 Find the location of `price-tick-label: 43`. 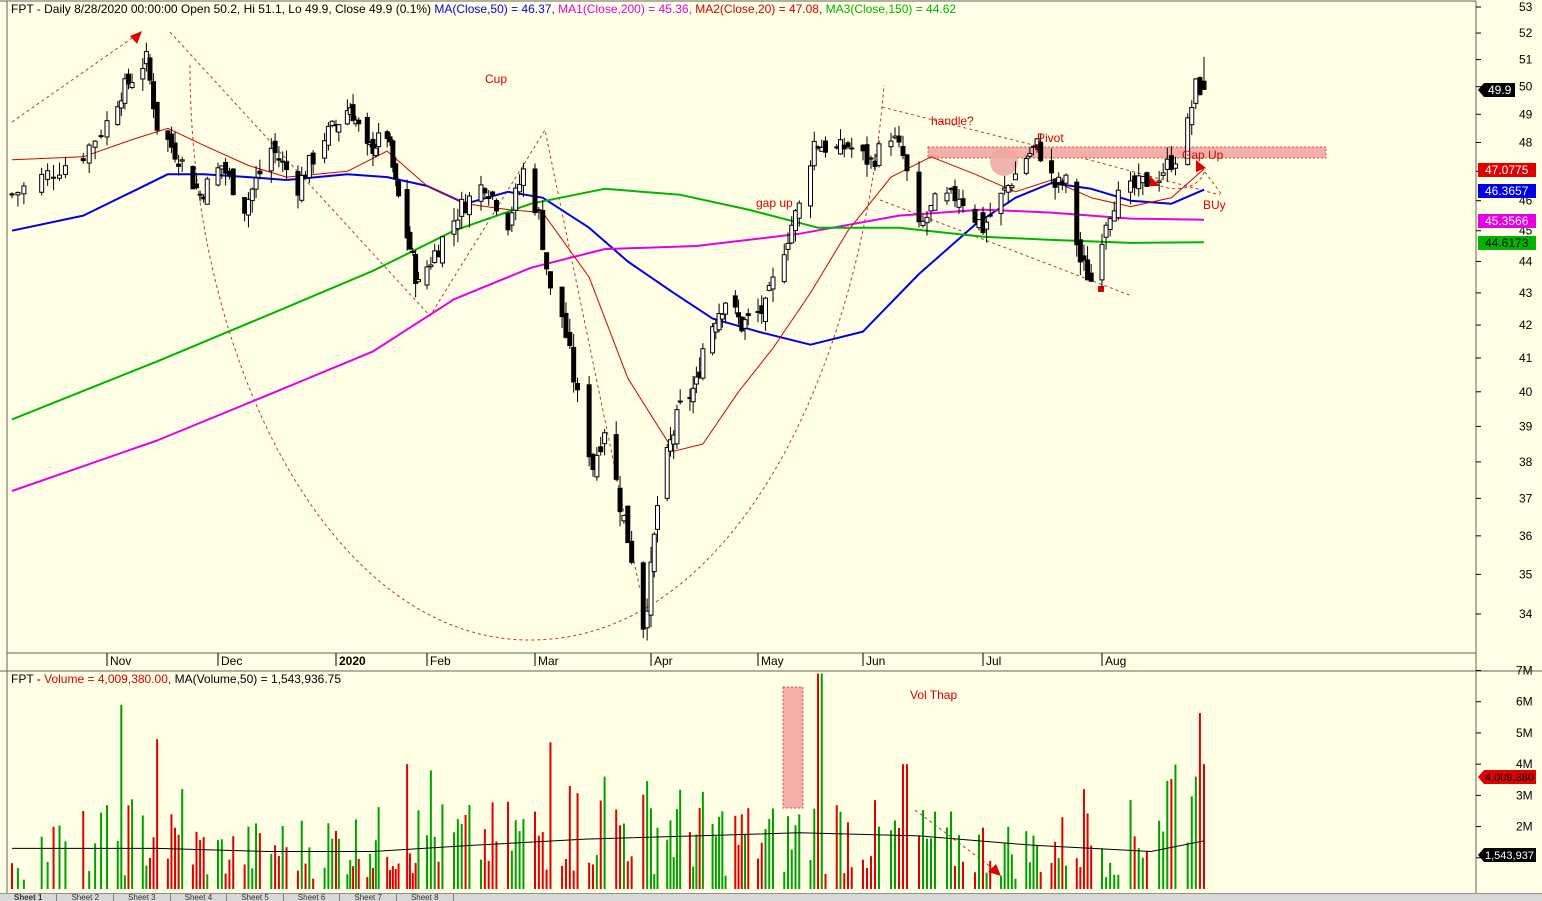

price-tick-label: 43 is located at coordinates (1526, 293).